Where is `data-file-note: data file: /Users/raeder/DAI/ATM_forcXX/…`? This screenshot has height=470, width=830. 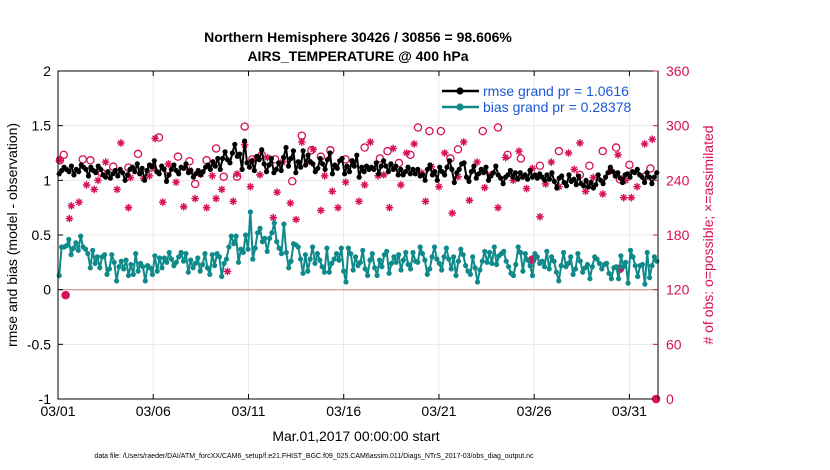 data-file-note: data file: /Users/raeder/DAI/ATM_forcXX/… is located at coordinates (314, 456).